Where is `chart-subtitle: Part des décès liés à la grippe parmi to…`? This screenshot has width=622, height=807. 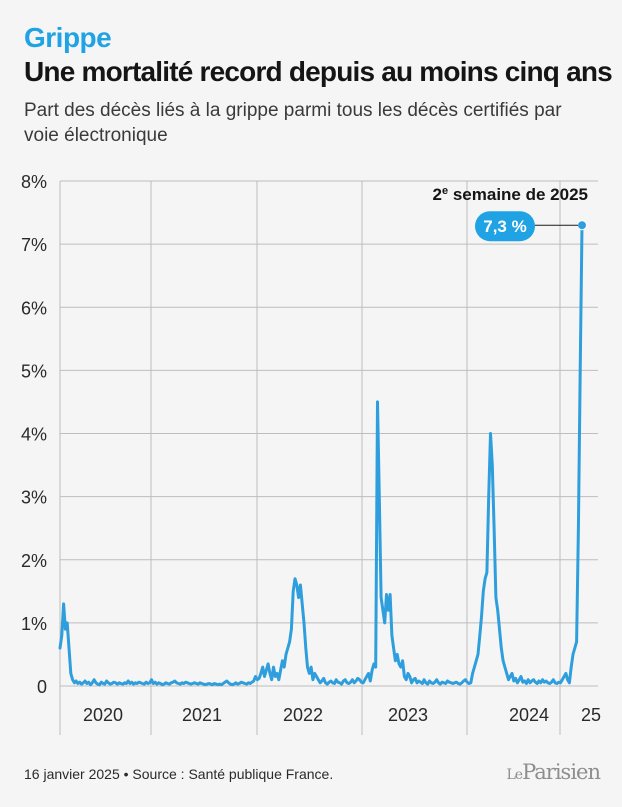
chart-subtitle: Part des décès liés à la grippe parmi to… is located at coordinates (293, 123).